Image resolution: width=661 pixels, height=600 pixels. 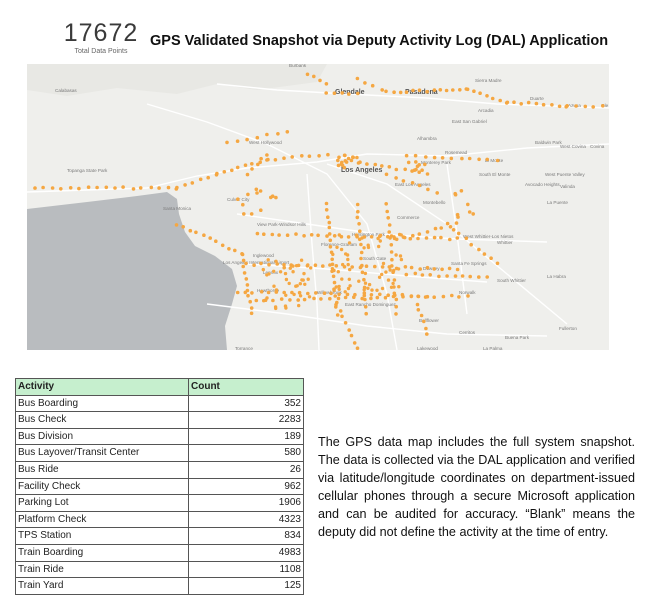 What do you see at coordinates (87, 170) in the screenshot?
I see `map-label-topanga: Topanga State Park` at bounding box center [87, 170].